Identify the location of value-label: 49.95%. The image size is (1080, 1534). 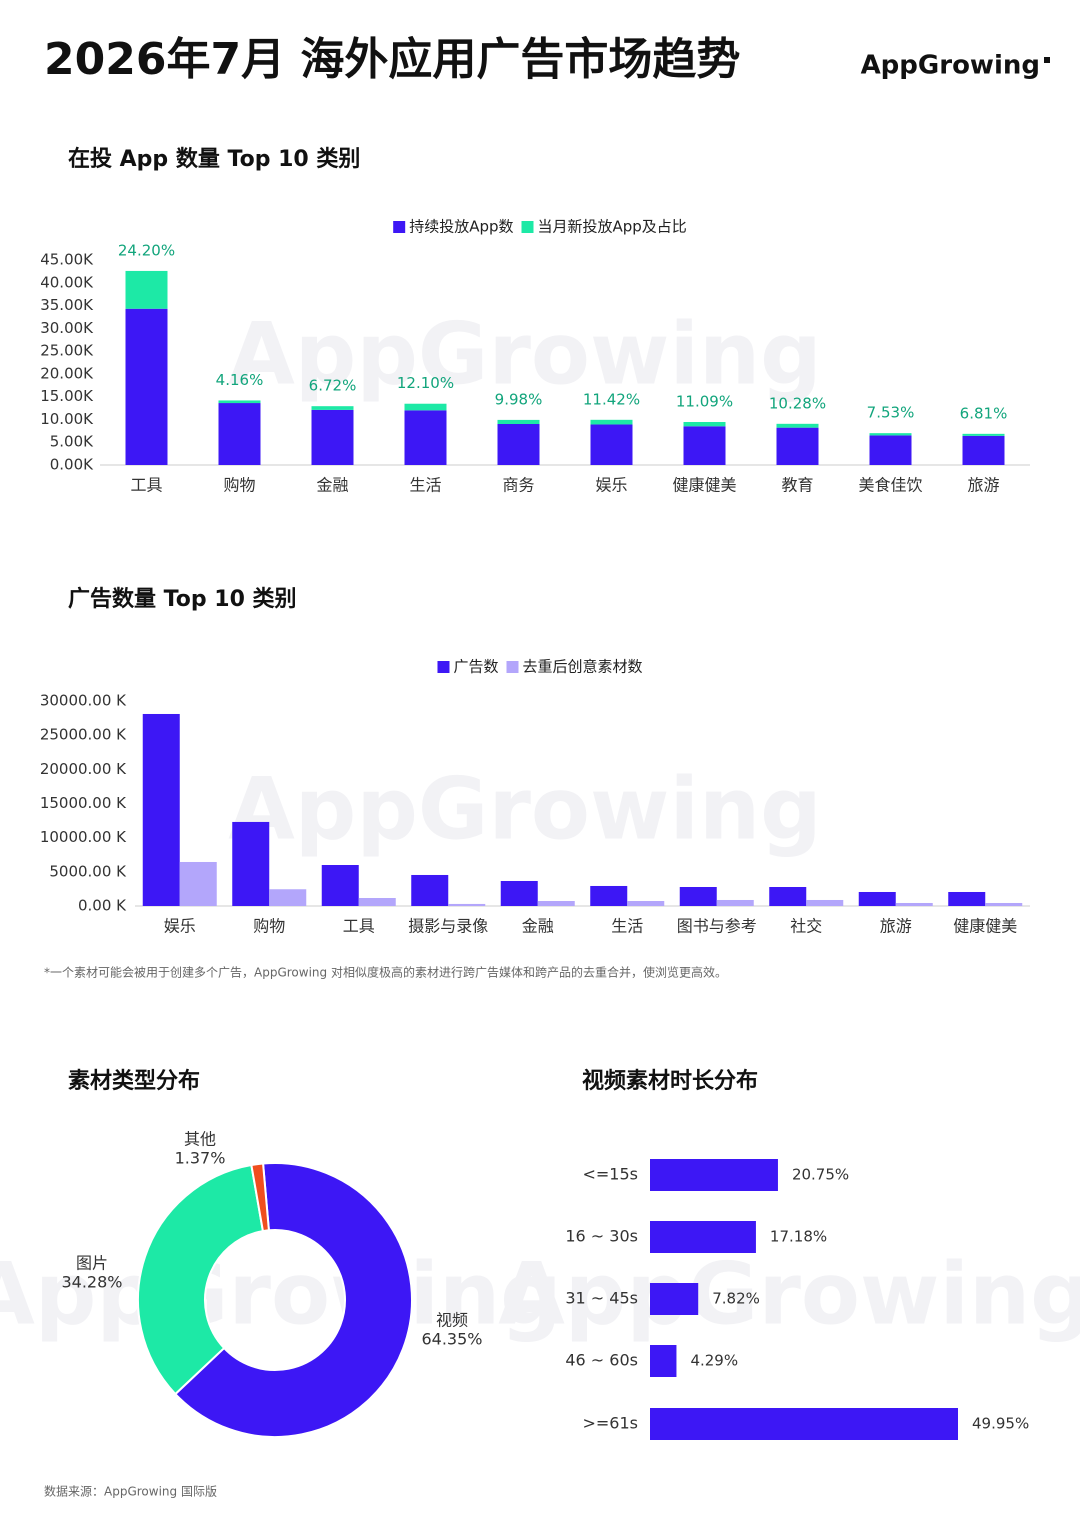
(1000, 1424).